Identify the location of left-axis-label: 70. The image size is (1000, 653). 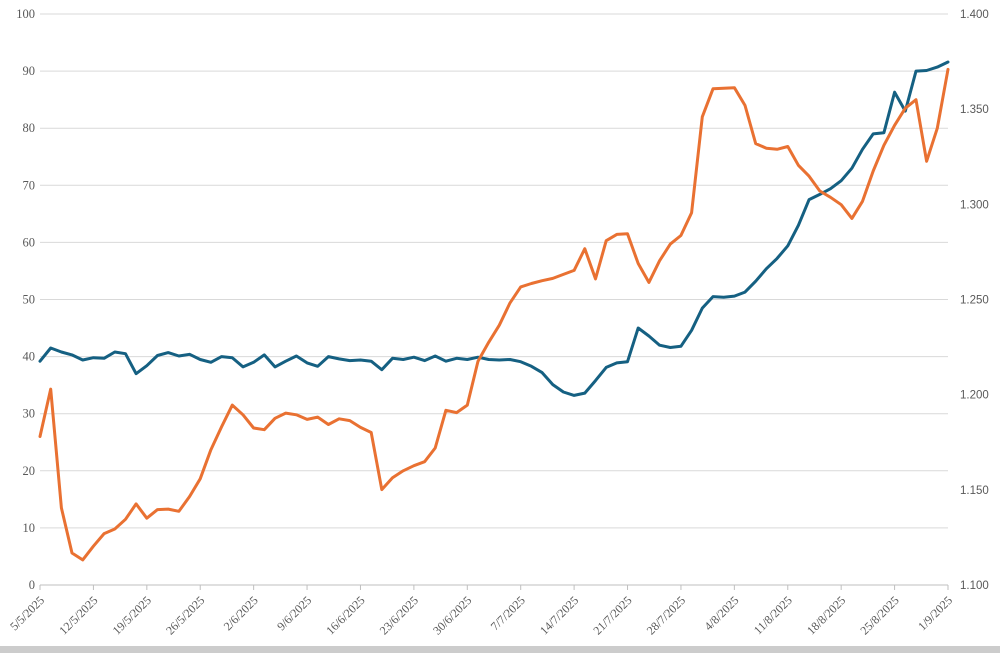
(29, 185).